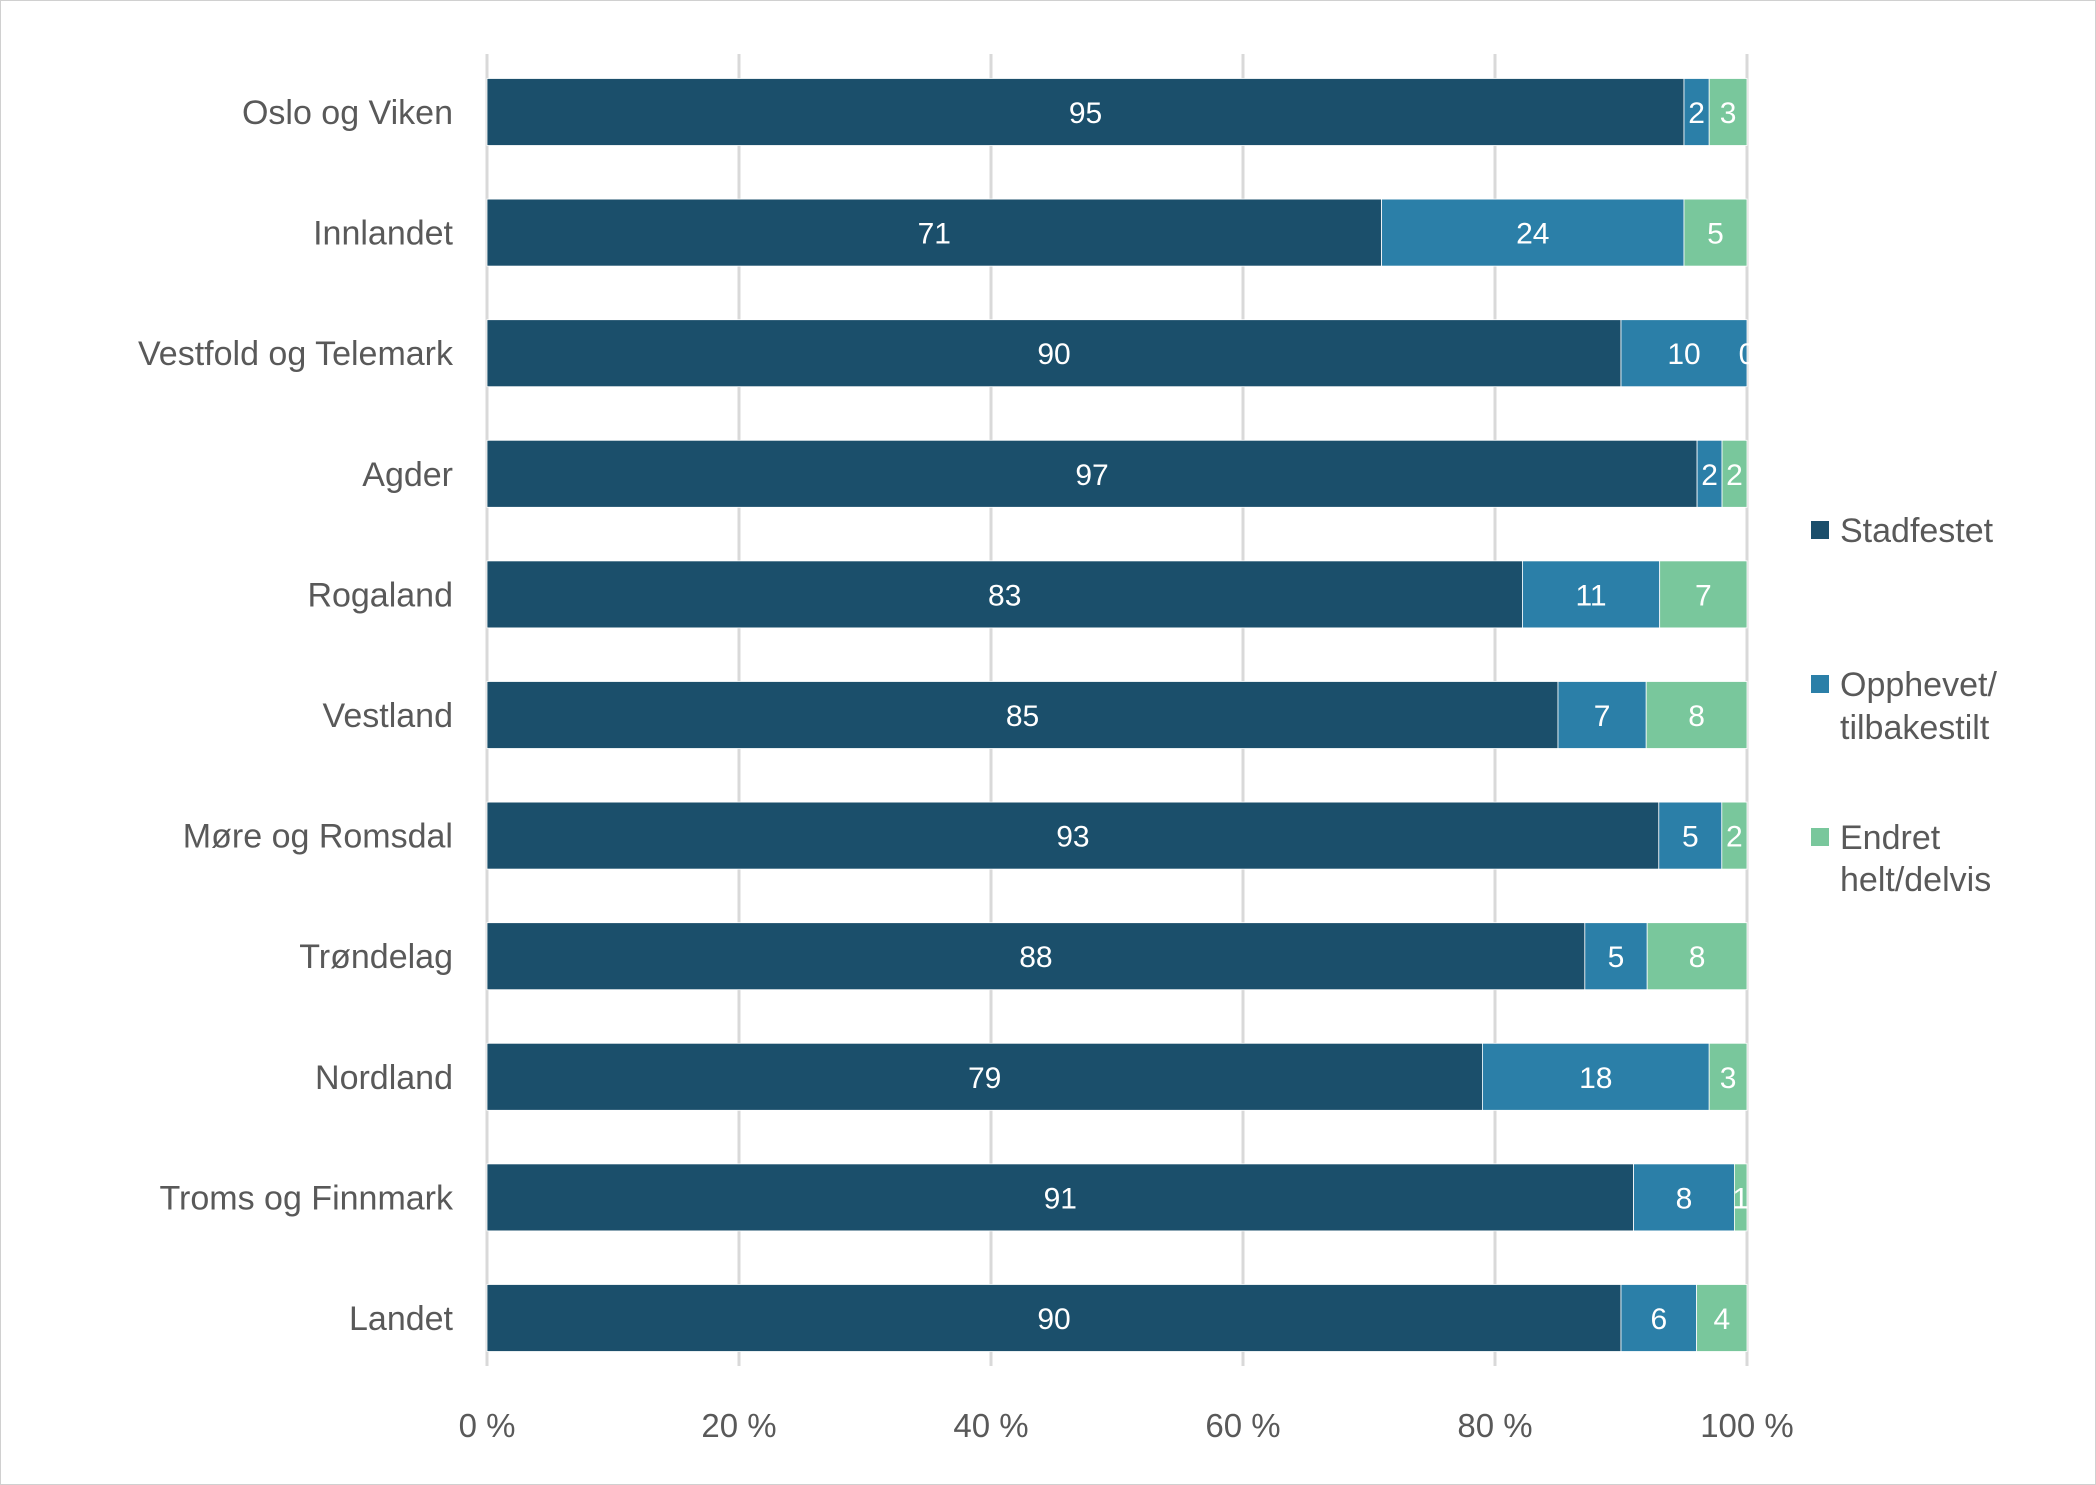  What do you see at coordinates (318, 837) in the screenshot?
I see `category-label: Møre og Romsdal` at bounding box center [318, 837].